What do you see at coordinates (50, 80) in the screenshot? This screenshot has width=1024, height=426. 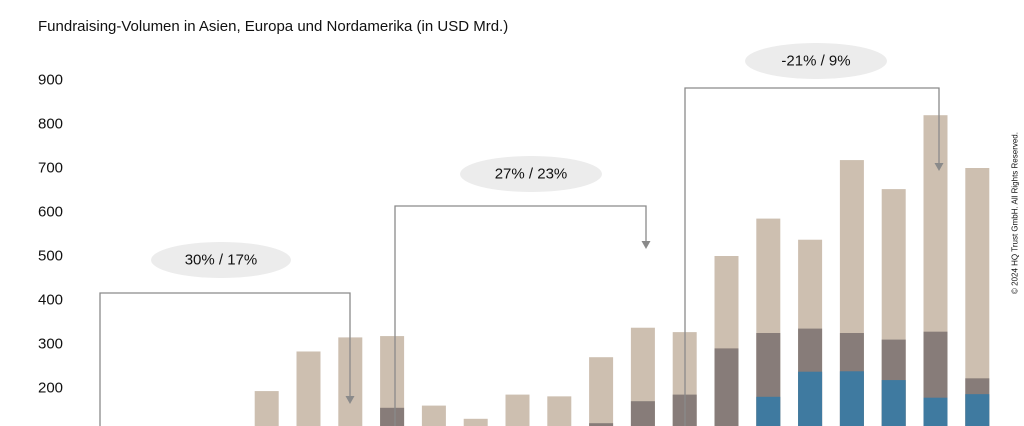 I see `y-tick-label: 900` at bounding box center [50, 80].